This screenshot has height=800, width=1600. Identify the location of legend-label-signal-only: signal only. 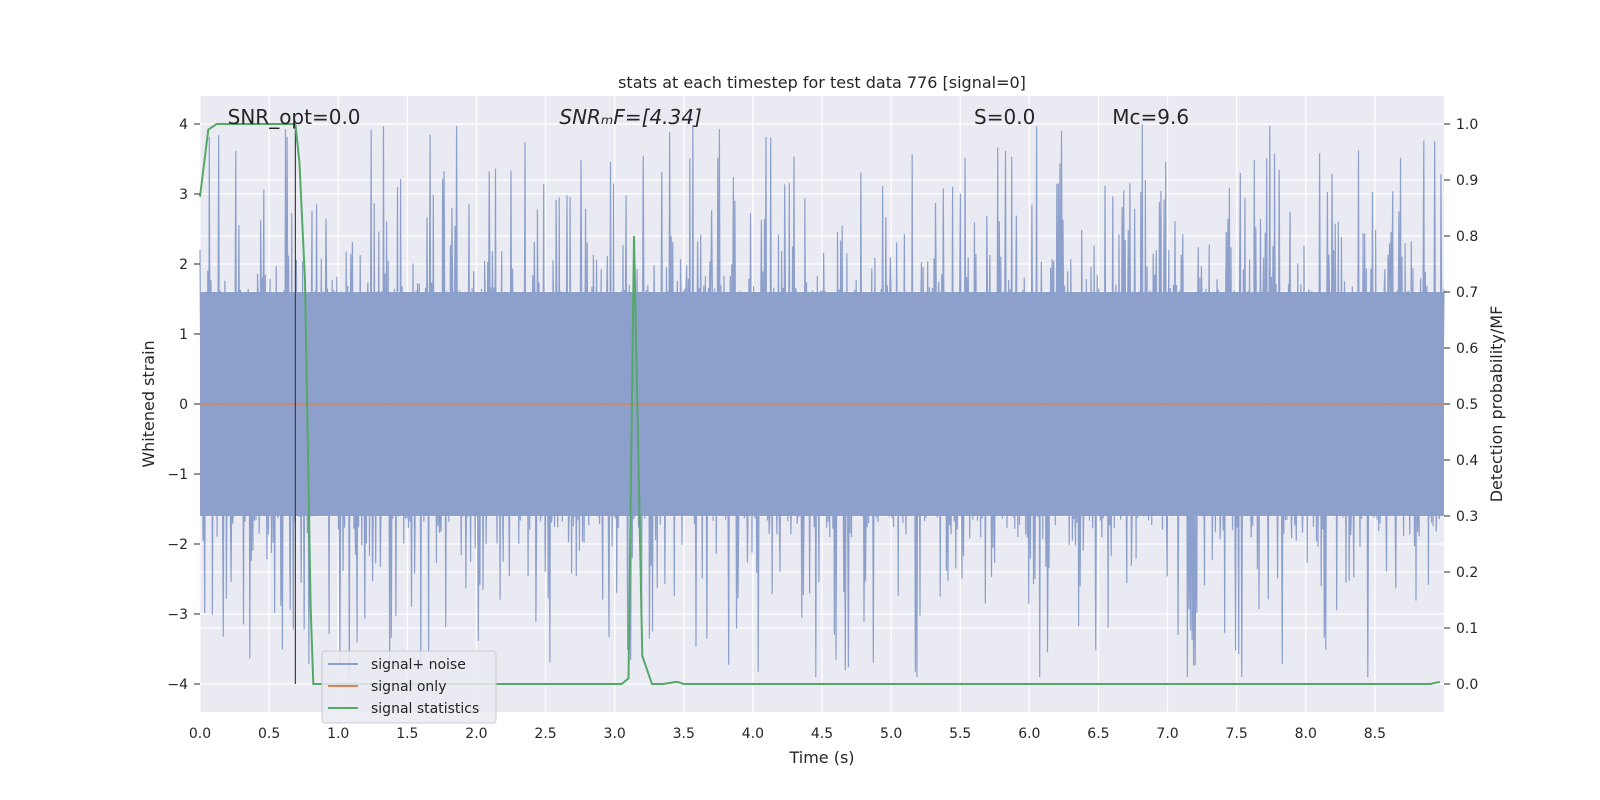
(408, 687).